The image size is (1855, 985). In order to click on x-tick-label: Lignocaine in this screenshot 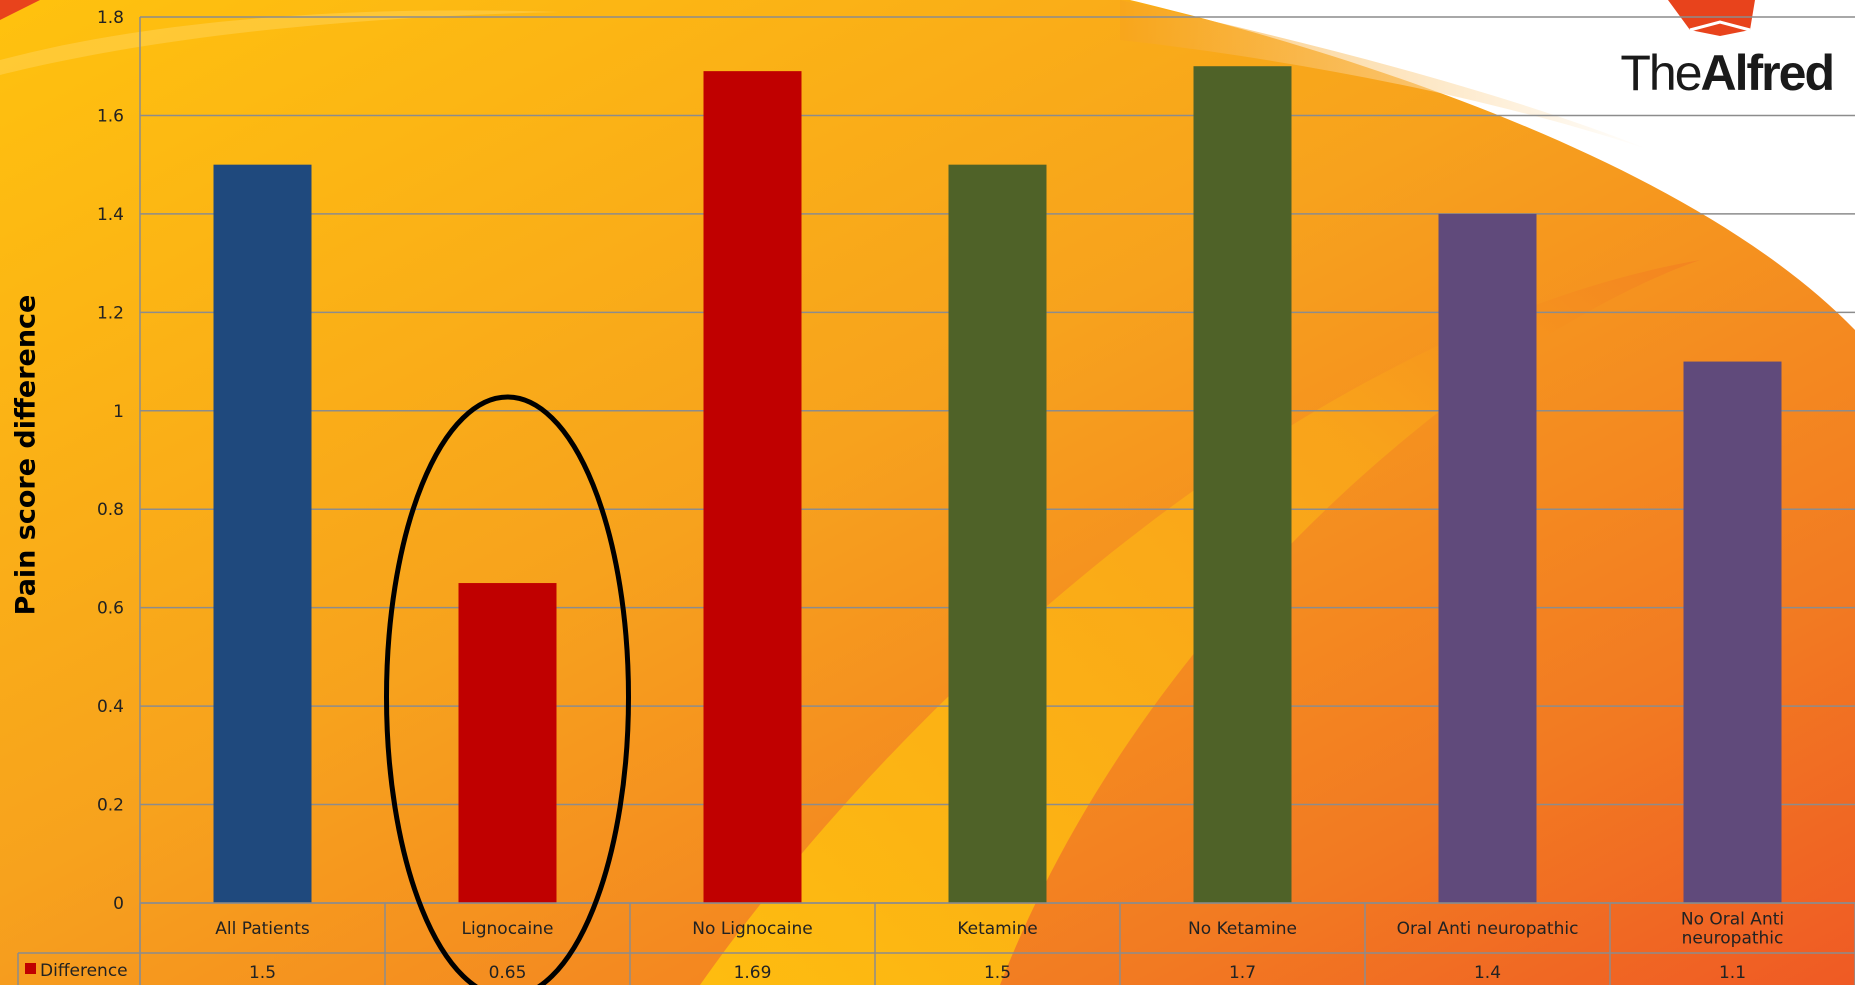, I will do `click(508, 929)`.